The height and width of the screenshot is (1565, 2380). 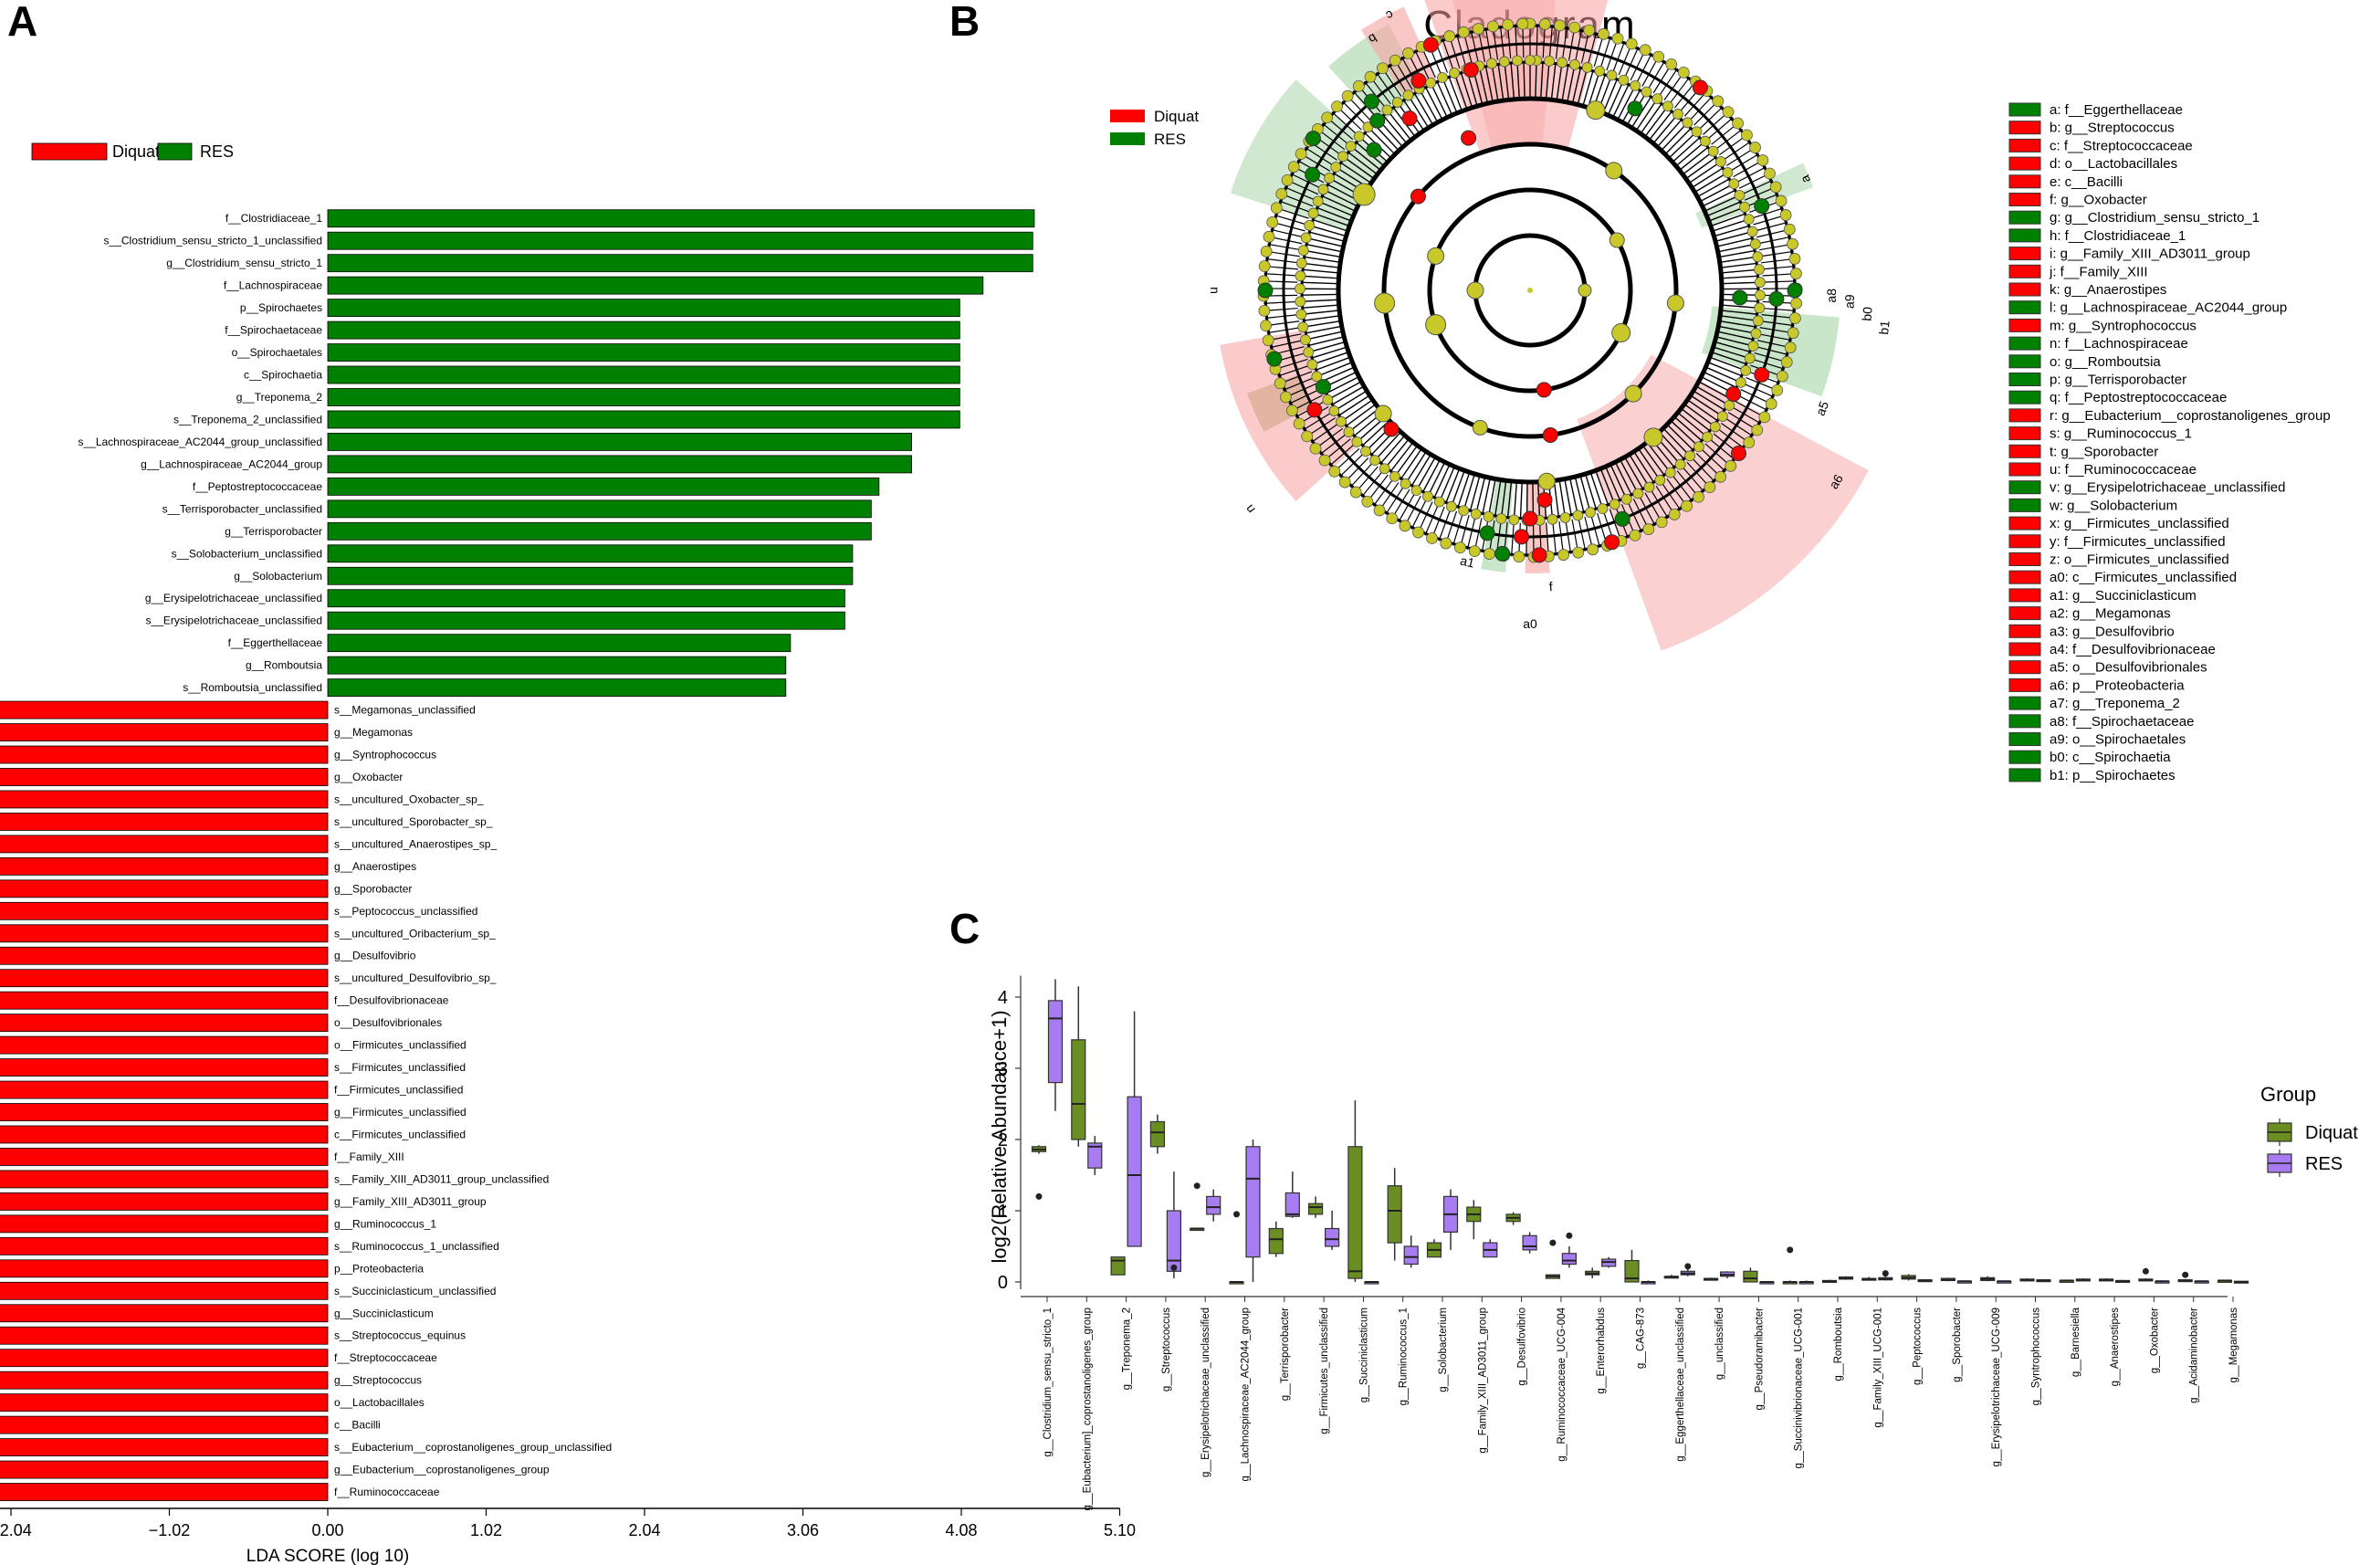 I want to click on boxplot-category-label: g__Sporobacter, so click(x=1958, y=1345).